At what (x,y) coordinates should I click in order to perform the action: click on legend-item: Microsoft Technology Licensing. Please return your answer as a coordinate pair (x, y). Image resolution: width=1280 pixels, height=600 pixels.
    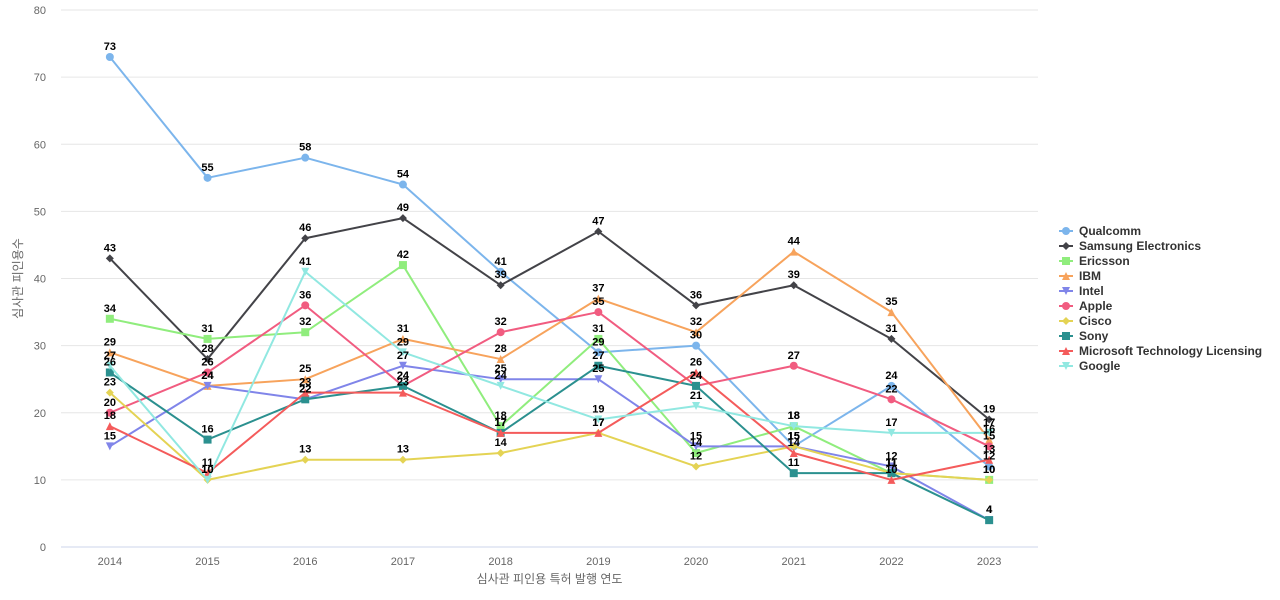
    Looking at the image, I should click on (1160, 351).